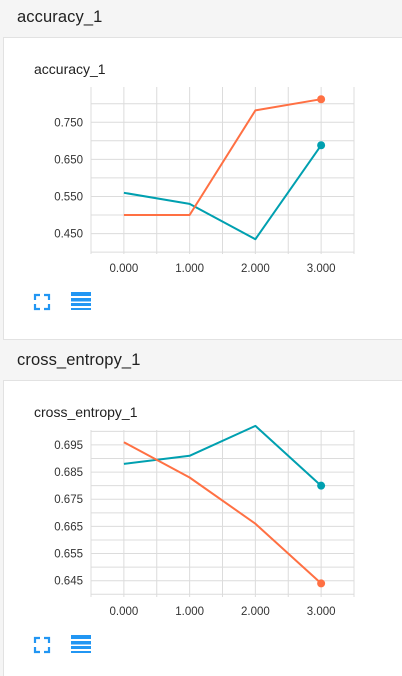  Describe the element at coordinates (86, 412) in the screenshot. I see `chart-title: cross_entropy_1` at that location.